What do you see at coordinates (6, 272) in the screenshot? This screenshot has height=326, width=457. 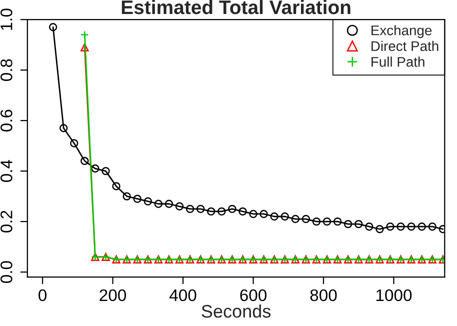 I see `y-tick-label: 0.0` at bounding box center [6, 272].